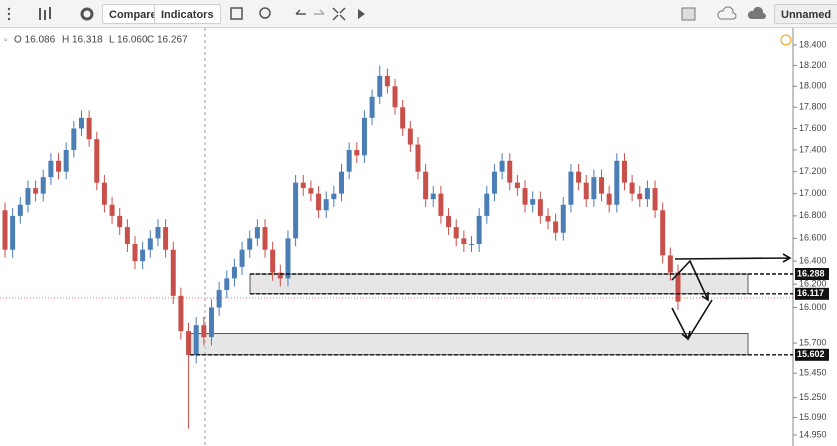  Describe the element at coordinates (813, 44) in the screenshot. I see `y-tick-label: 18.400` at that location.